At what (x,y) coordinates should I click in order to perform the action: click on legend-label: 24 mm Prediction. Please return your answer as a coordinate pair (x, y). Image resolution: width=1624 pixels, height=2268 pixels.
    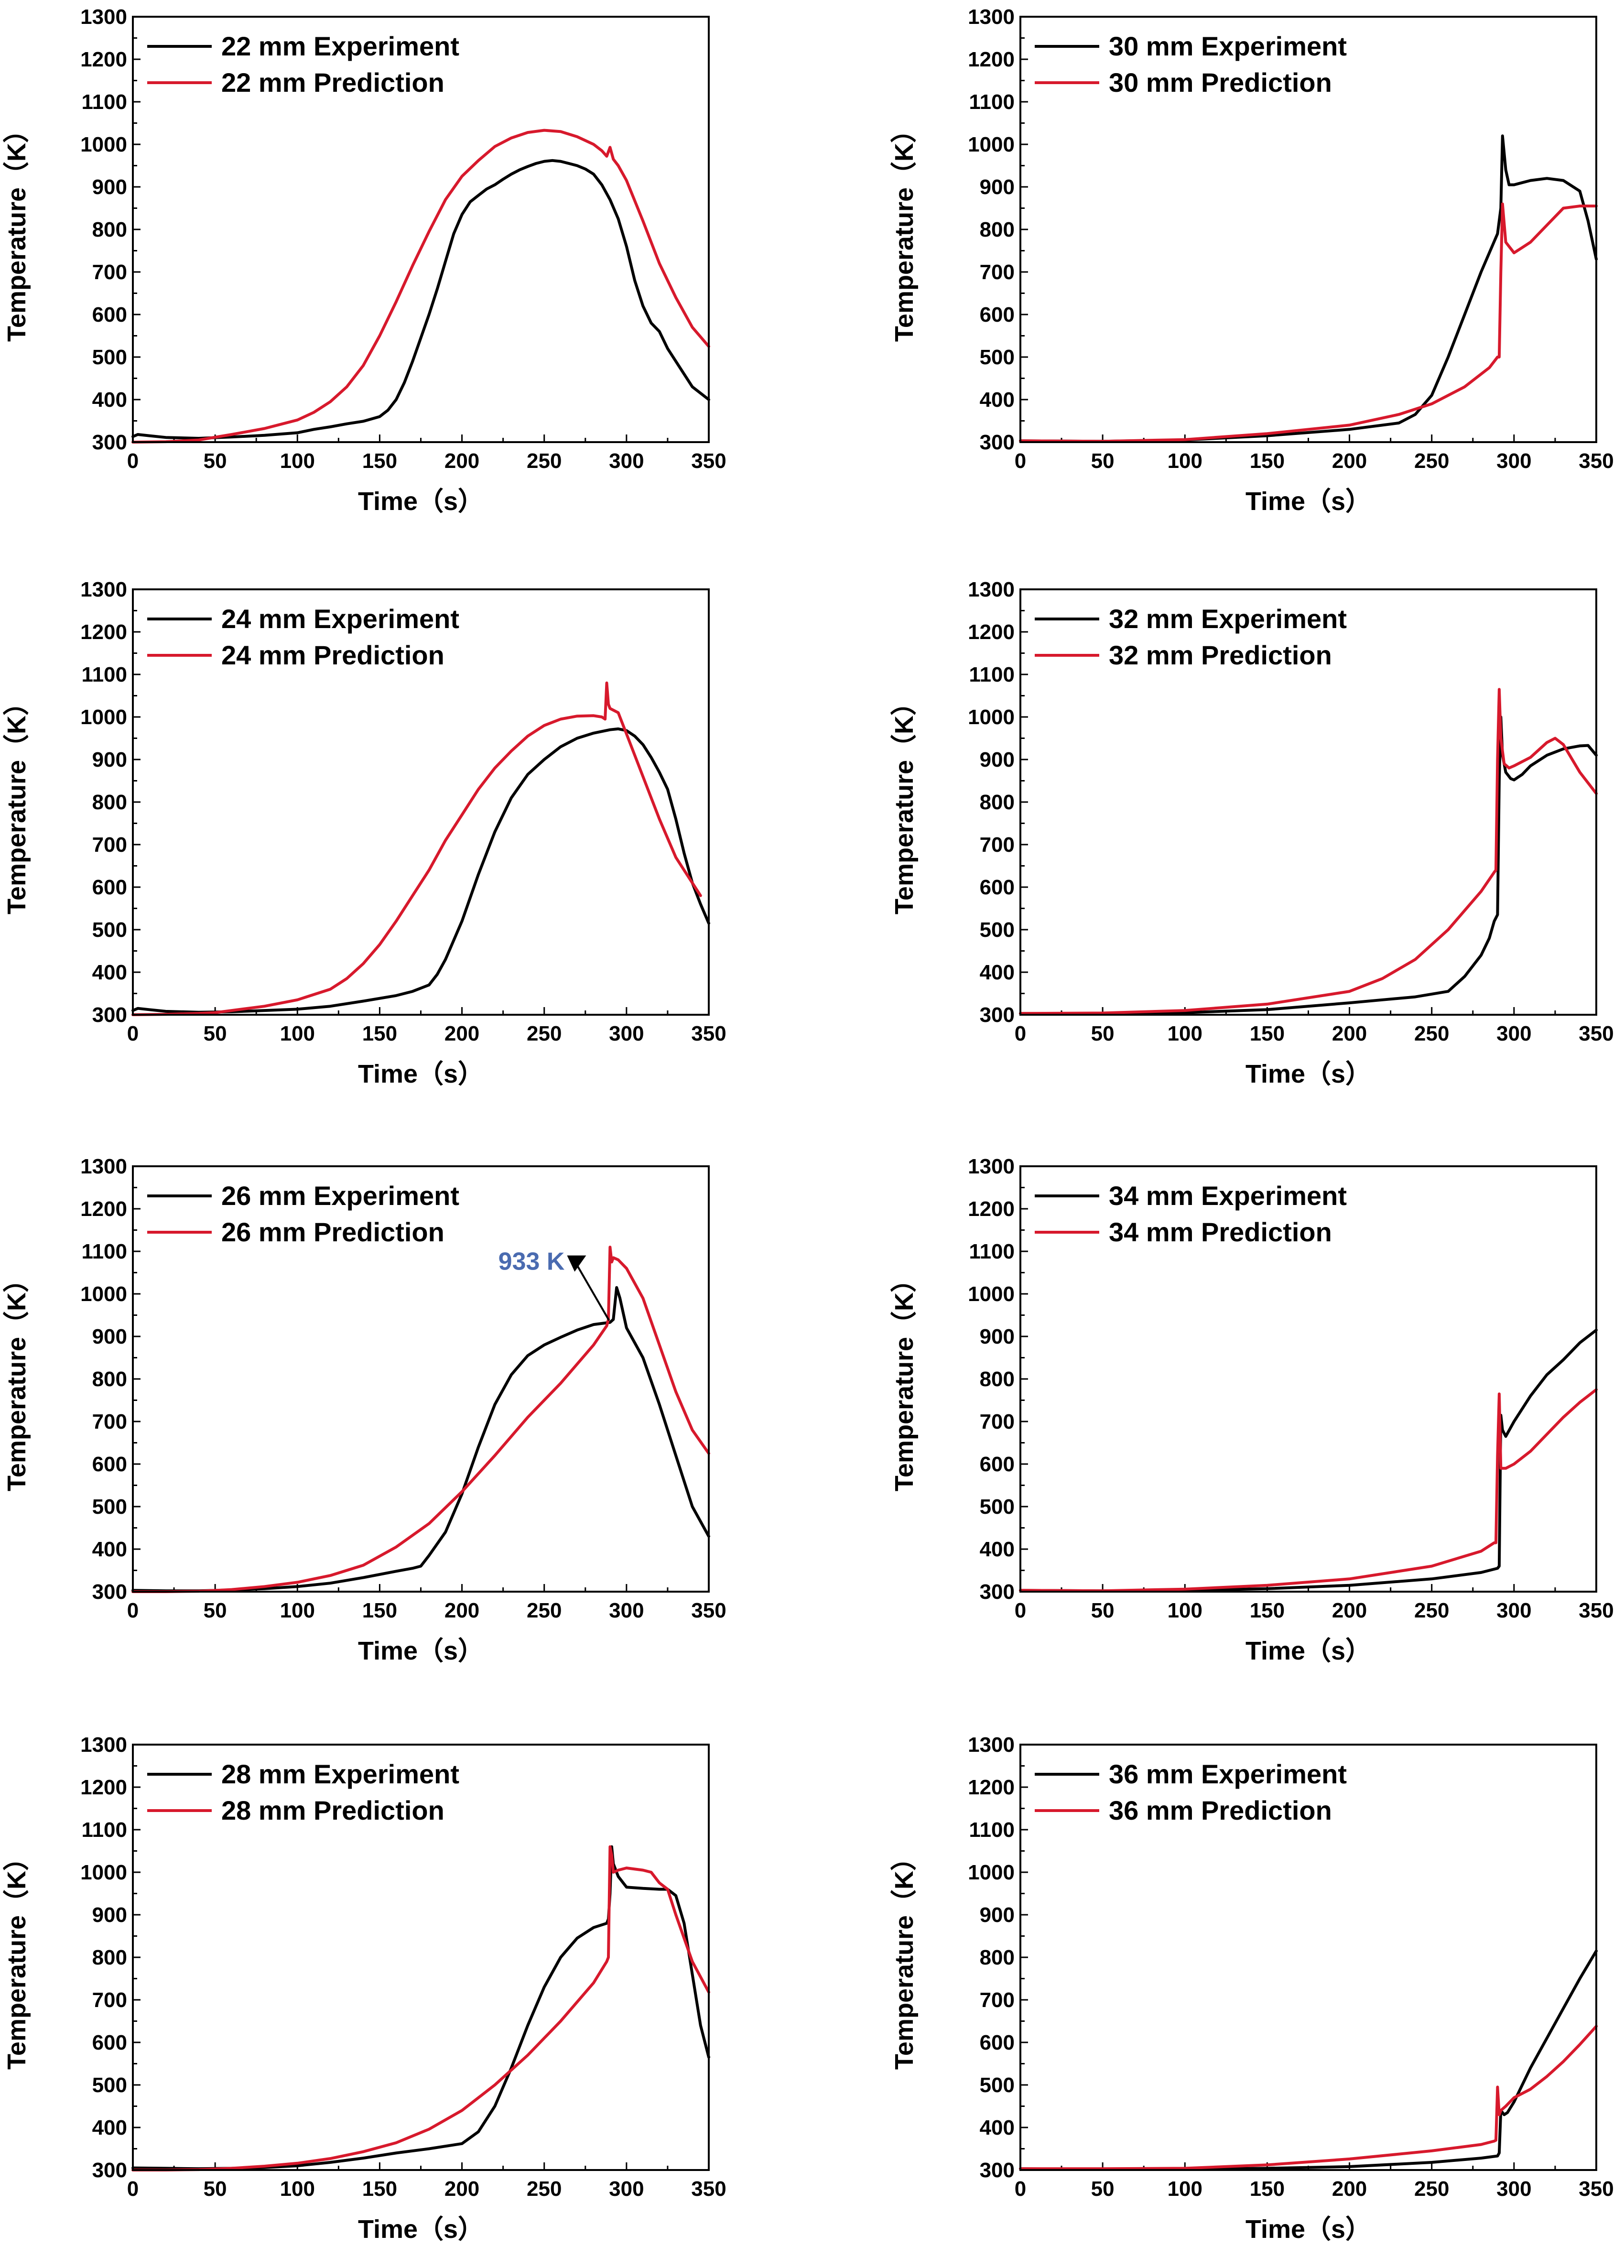
    Looking at the image, I should click on (332, 655).